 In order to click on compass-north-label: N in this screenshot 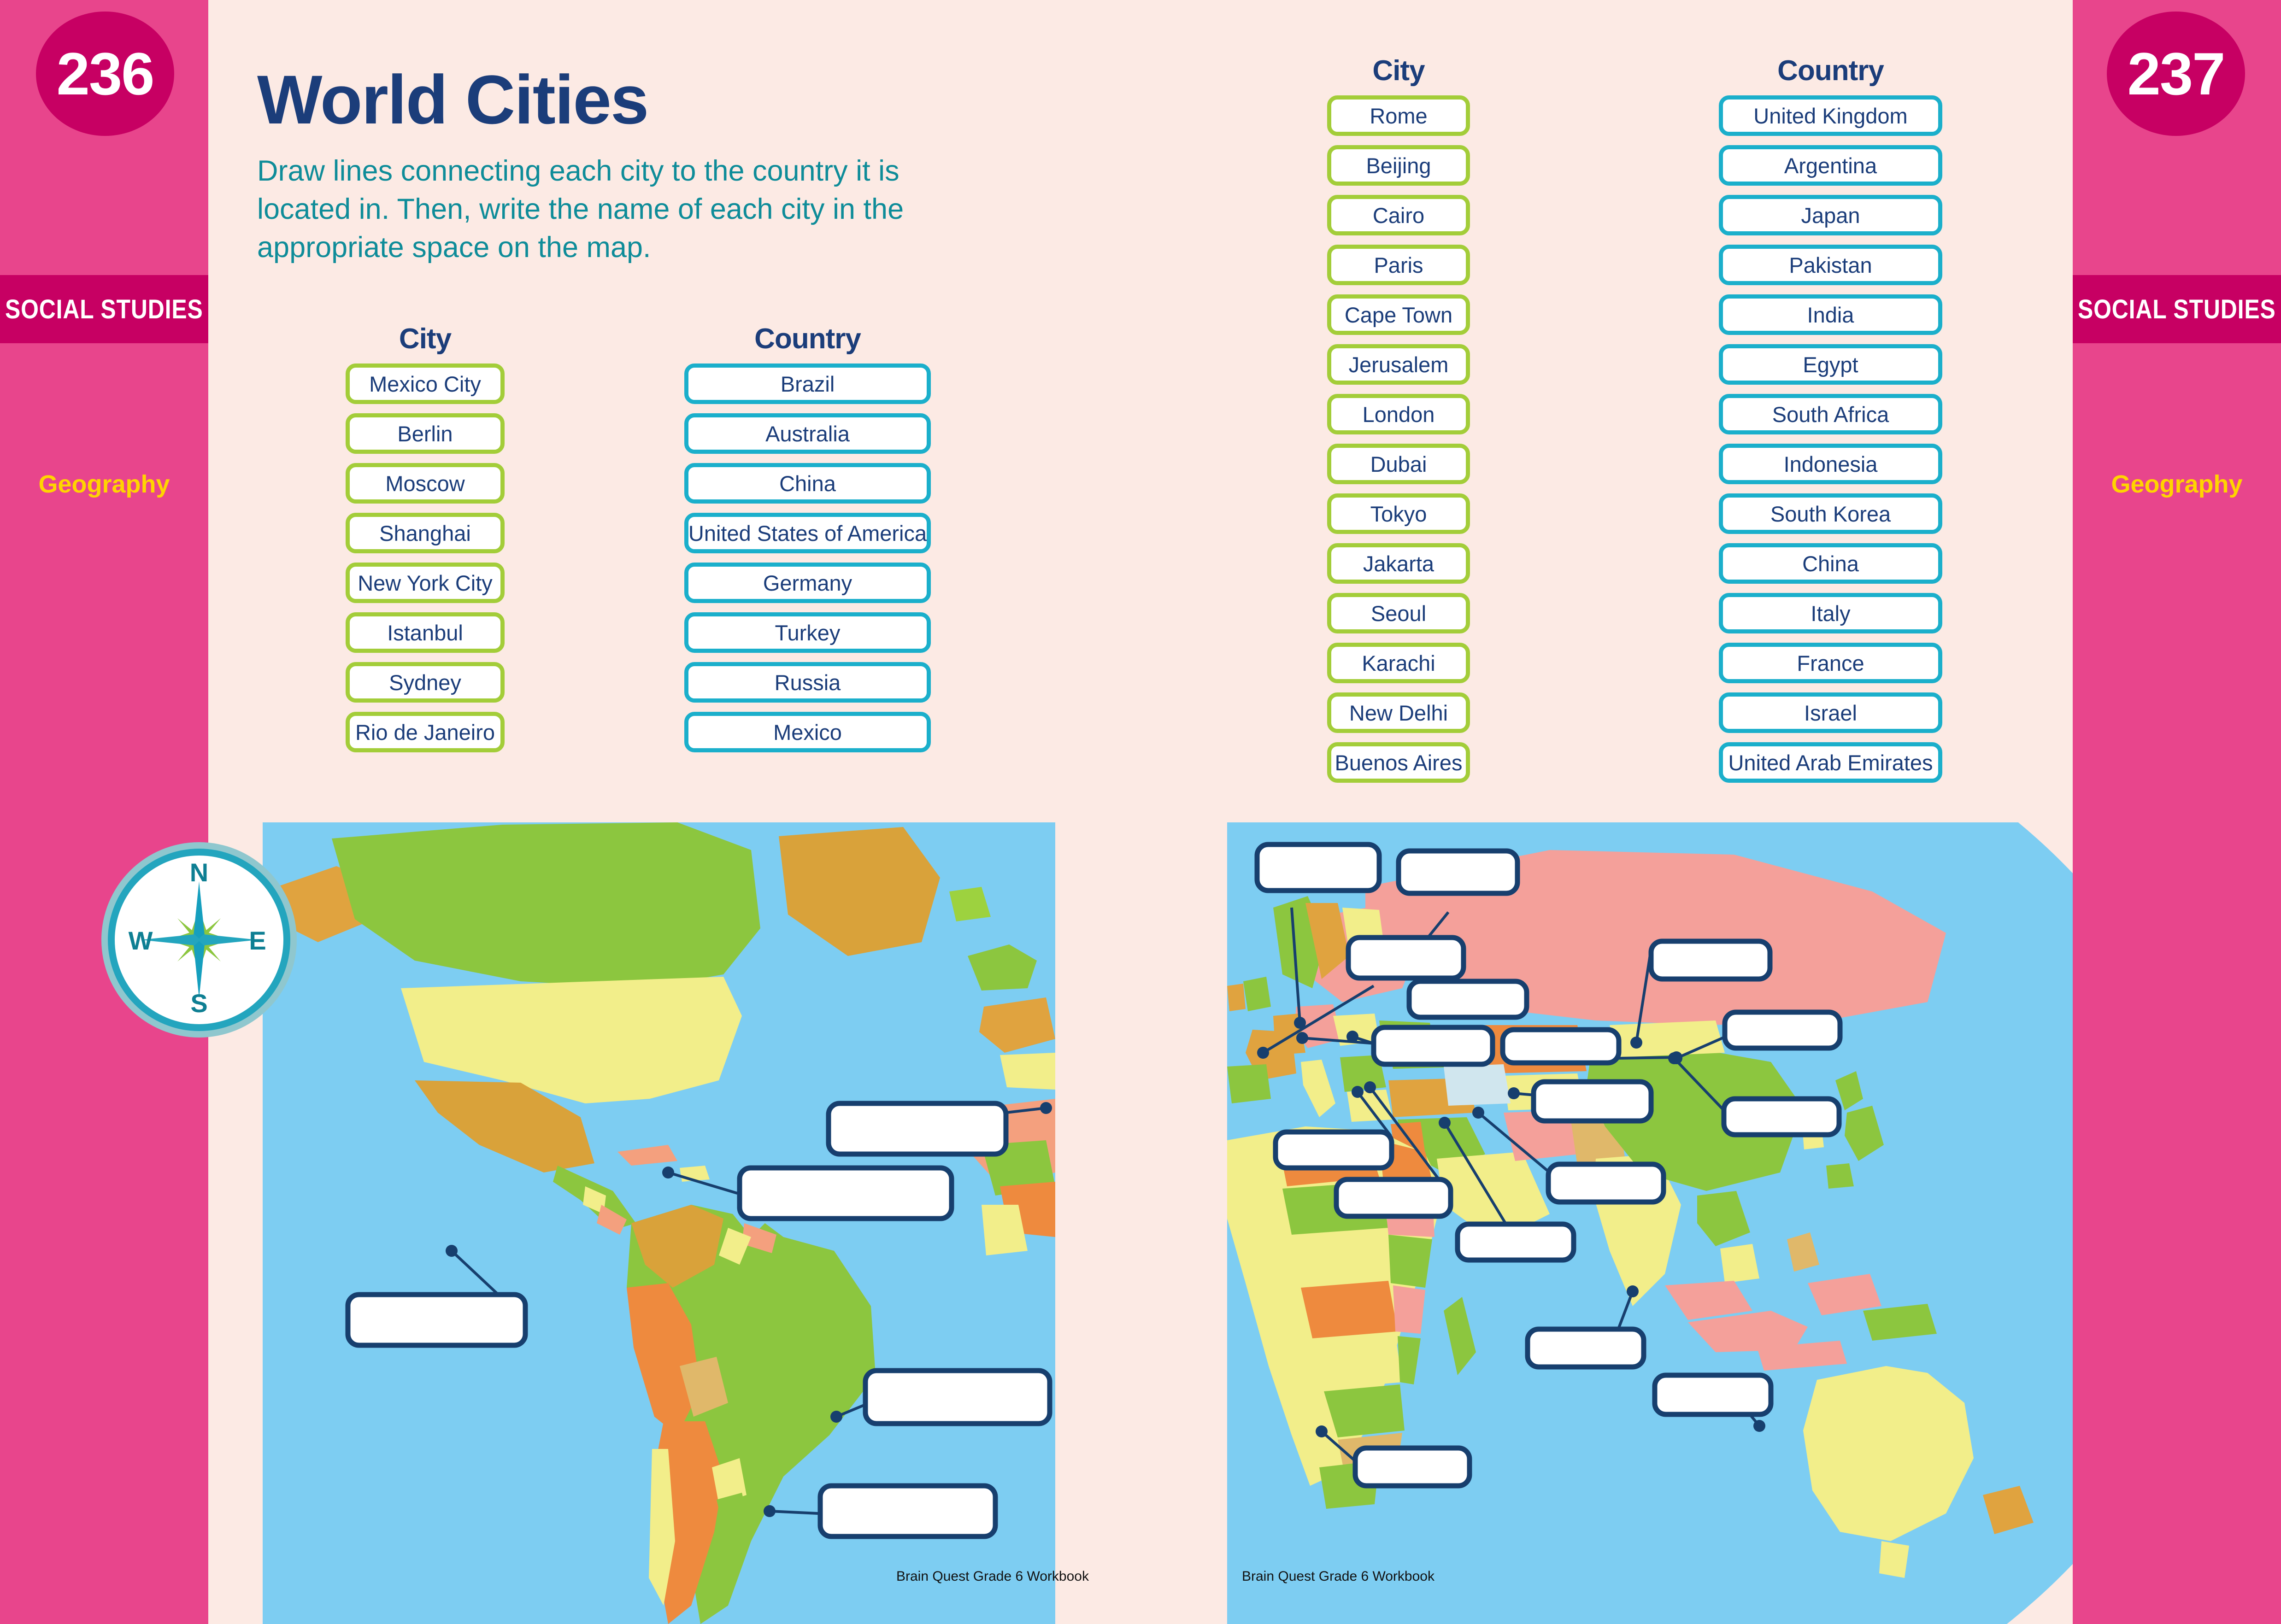, I will do `click(199, 873)`.